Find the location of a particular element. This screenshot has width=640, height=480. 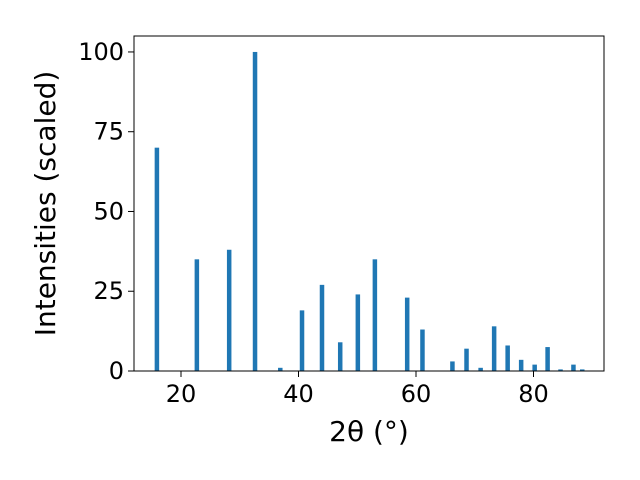

y-axis-ticks: 0 25 50 75 100 is located at coordinates (106, 211).